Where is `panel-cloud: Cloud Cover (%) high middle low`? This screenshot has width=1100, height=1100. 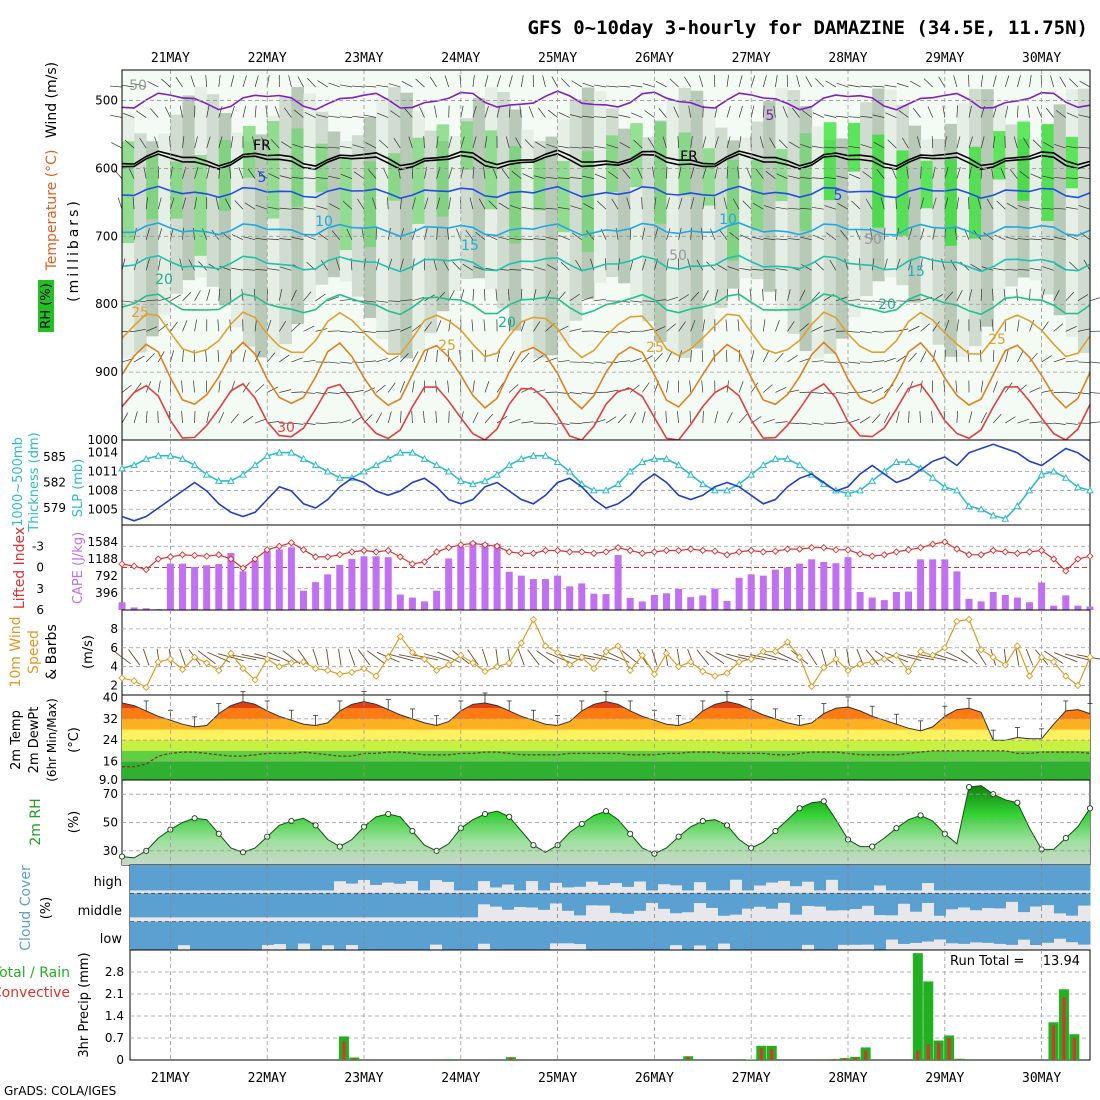
panel-cloud: Cloud Cover (%) high middle low is located at coordinates (554, 907).